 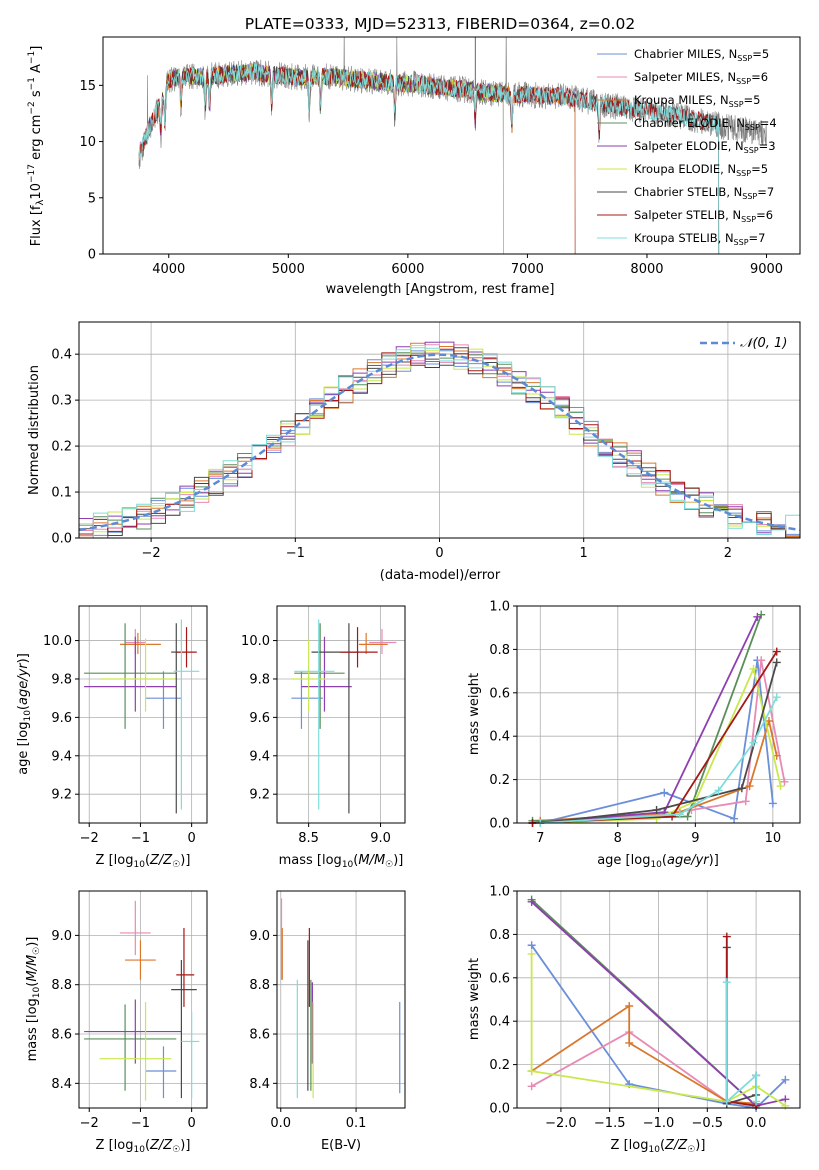 I want to click on grid-lines, so click(x=341, y=999).